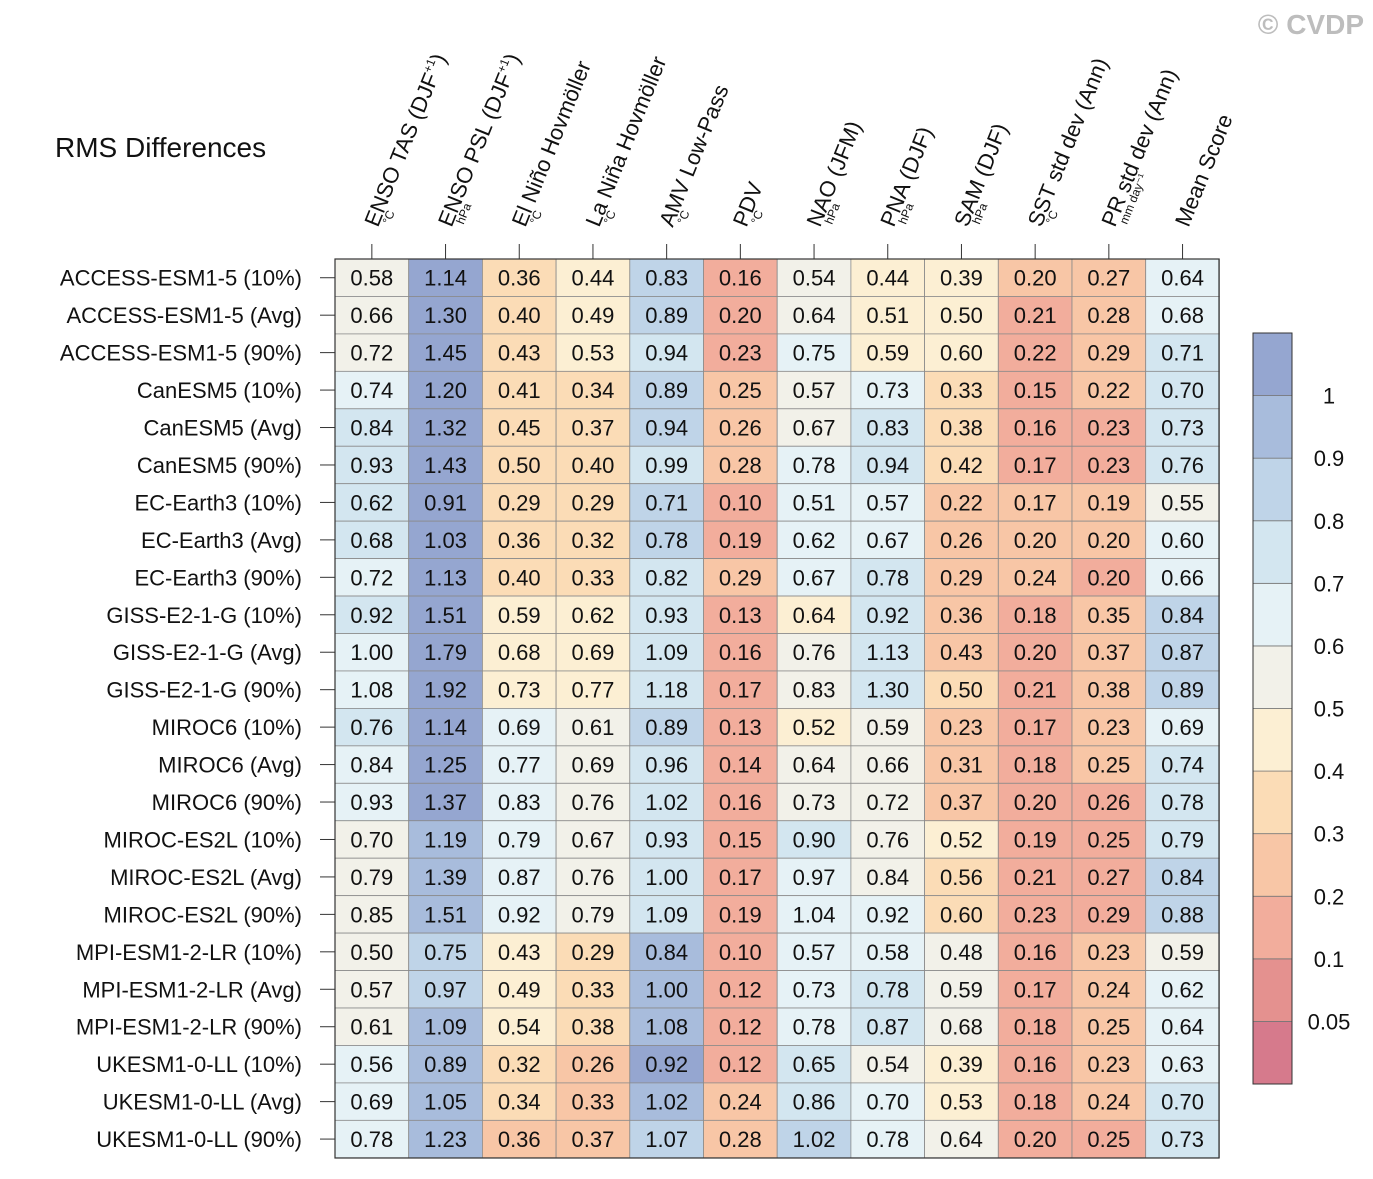  I want to click on cell-value: 0.61, so click(371, 1027).